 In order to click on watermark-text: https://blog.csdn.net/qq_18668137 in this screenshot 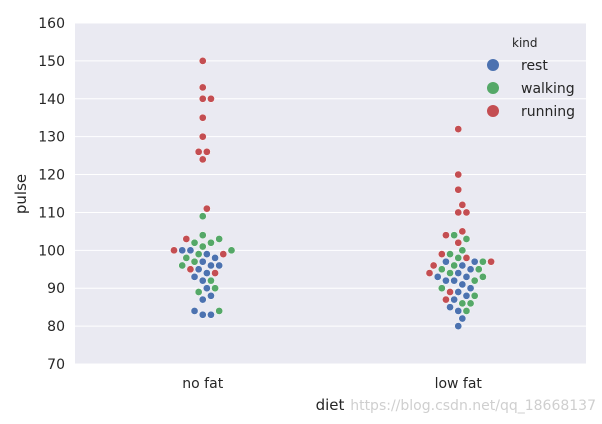, I will do `click(473, 406)`.